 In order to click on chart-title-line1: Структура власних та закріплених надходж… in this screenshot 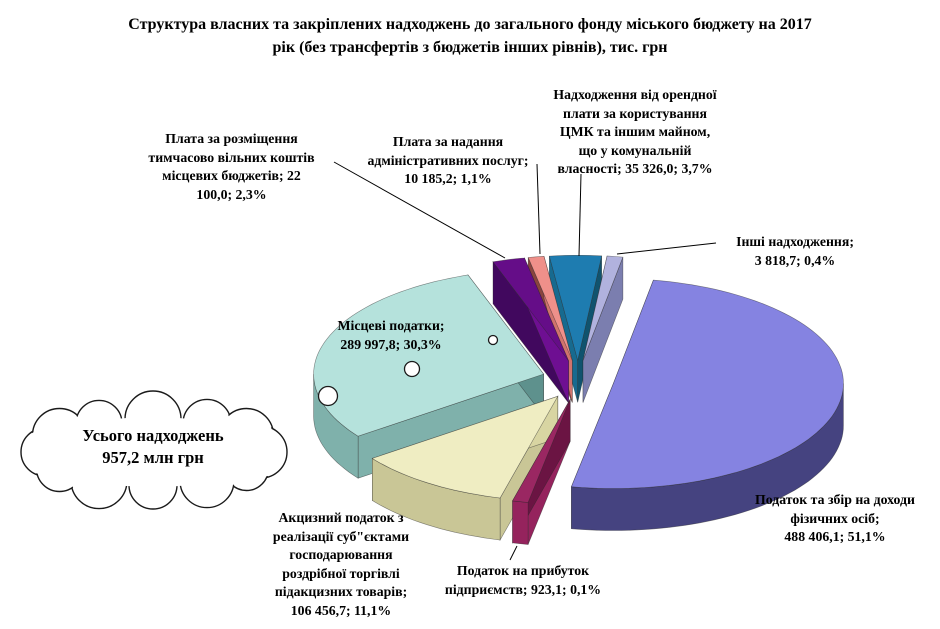, I will do `click(470, 24)`.